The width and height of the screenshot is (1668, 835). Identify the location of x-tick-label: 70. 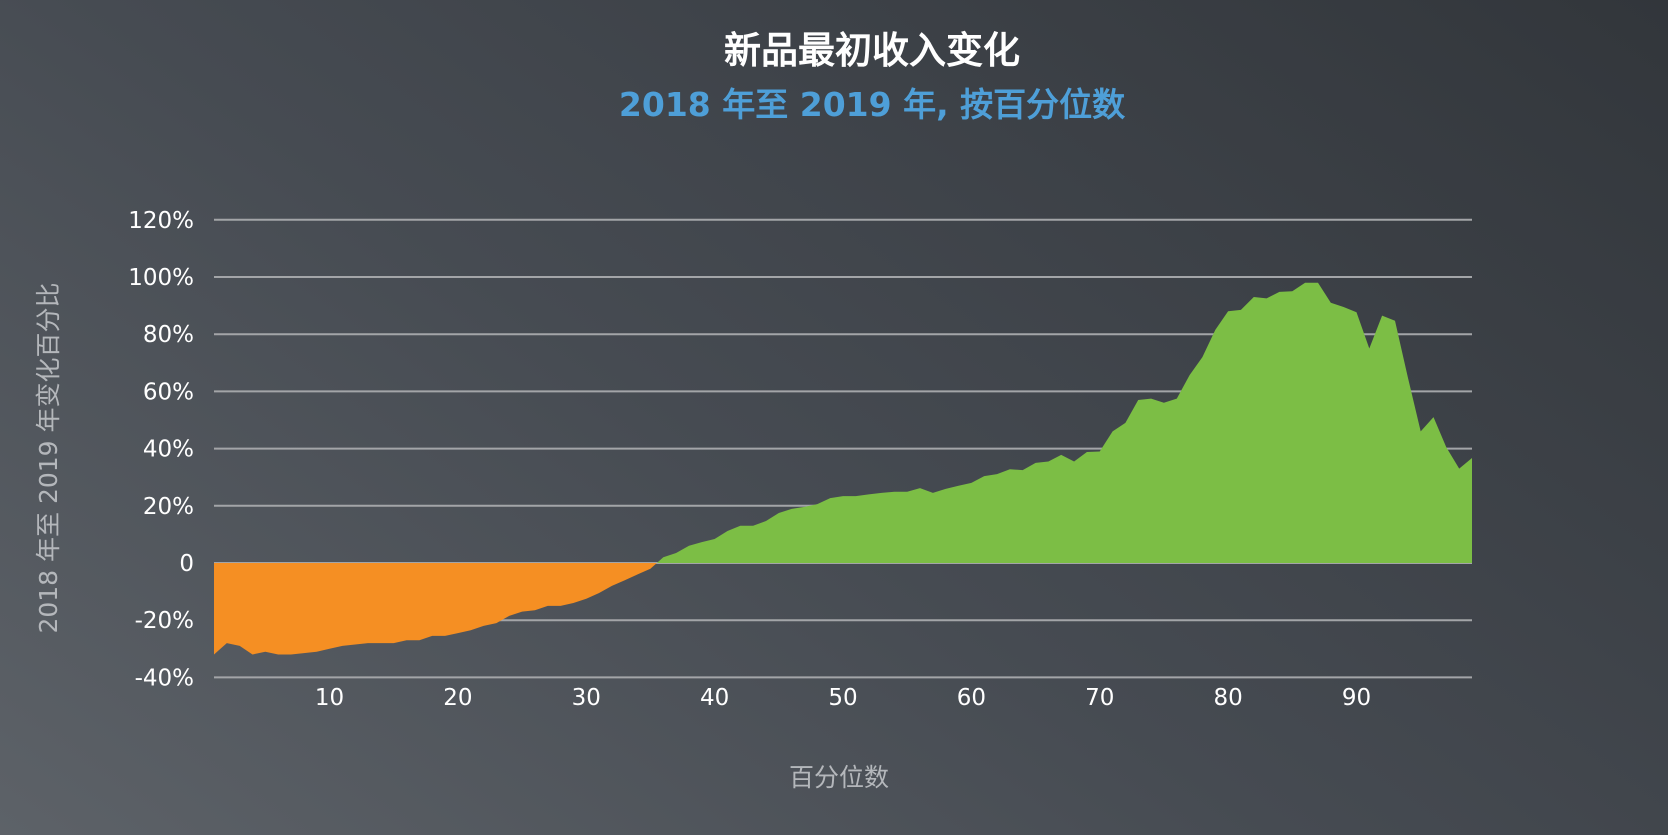
(1099, 698).